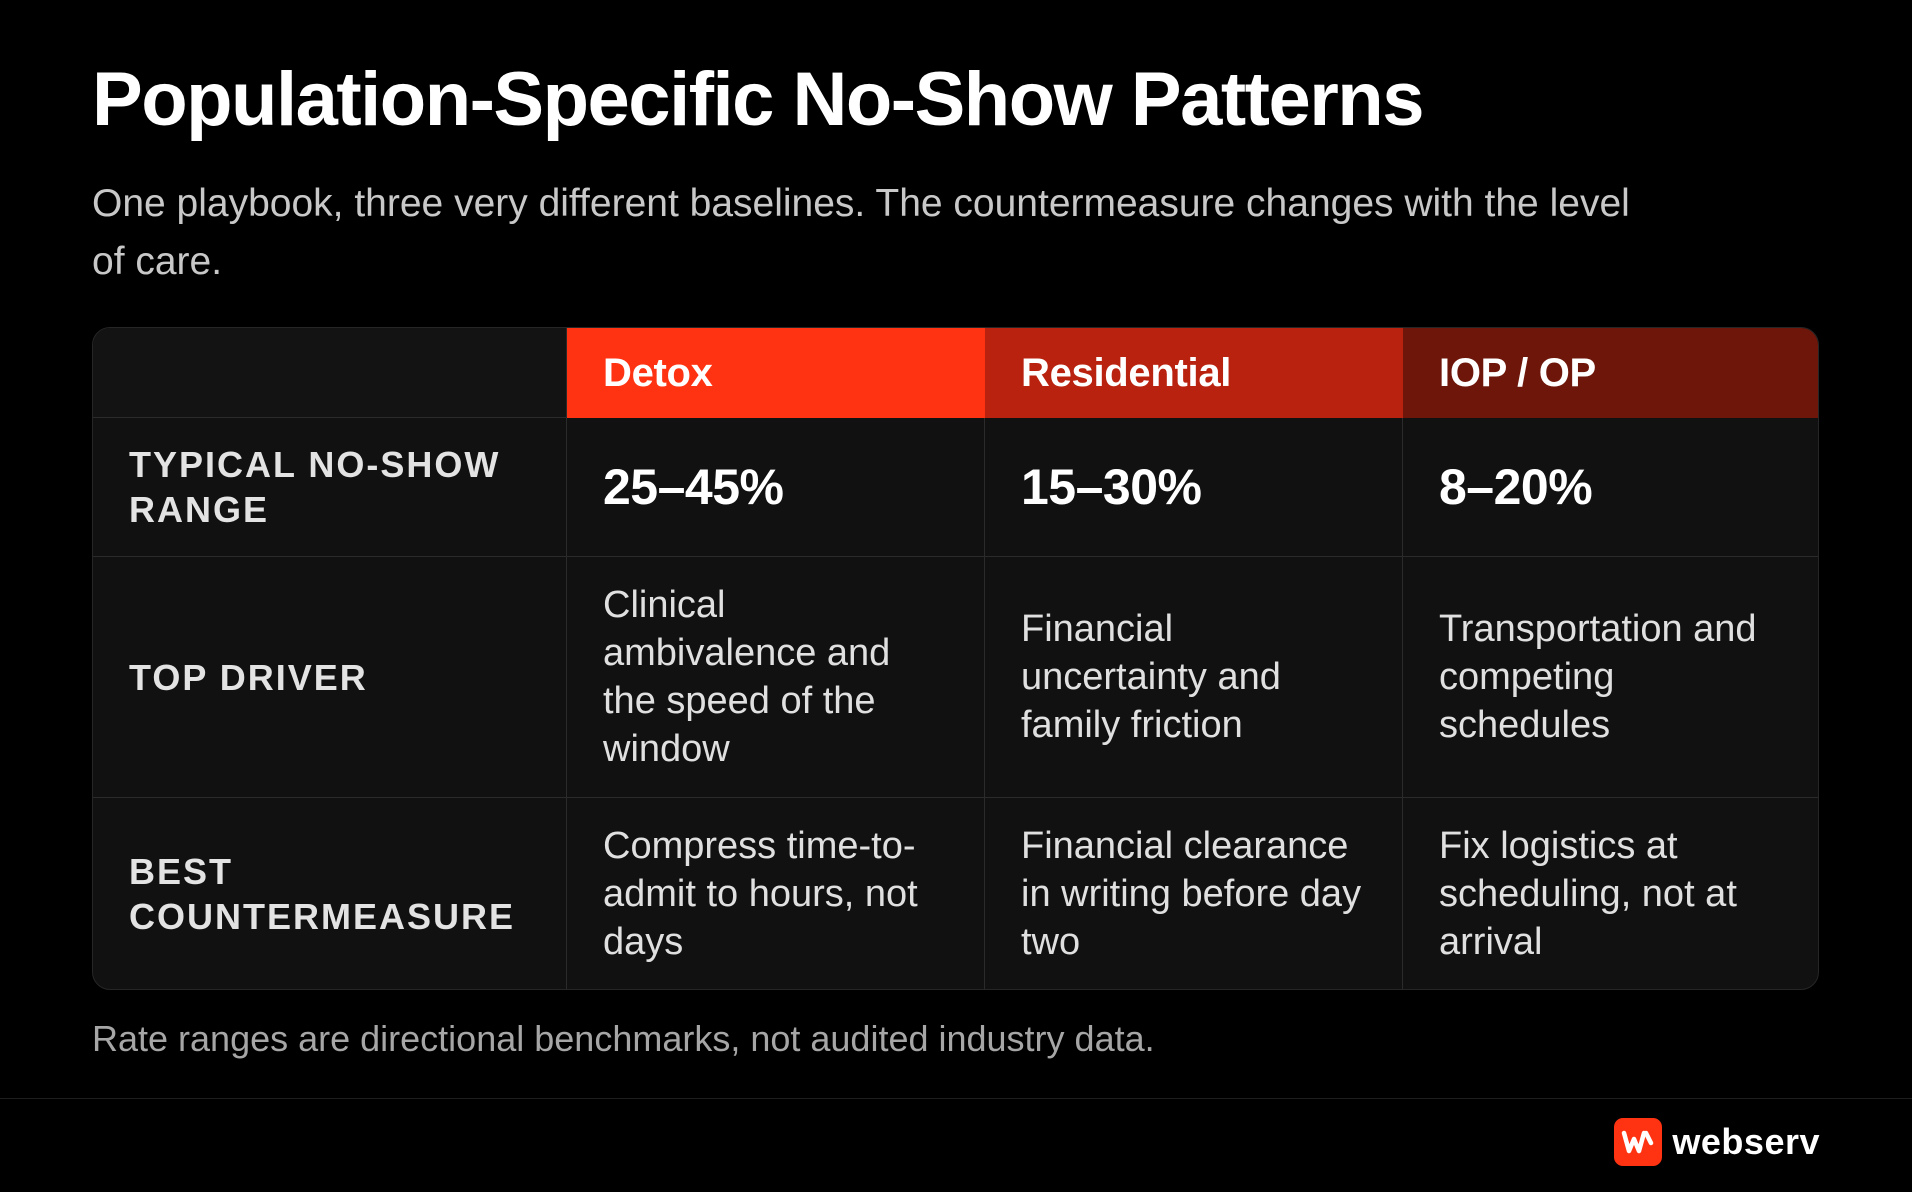 This screenshot has width=1912, height=1192. What do you see at coordinates (330, 893) in the screenshot?
I see `row-label-best-countermeasure: Best Countermeasure` at bounding box center [330, 893].